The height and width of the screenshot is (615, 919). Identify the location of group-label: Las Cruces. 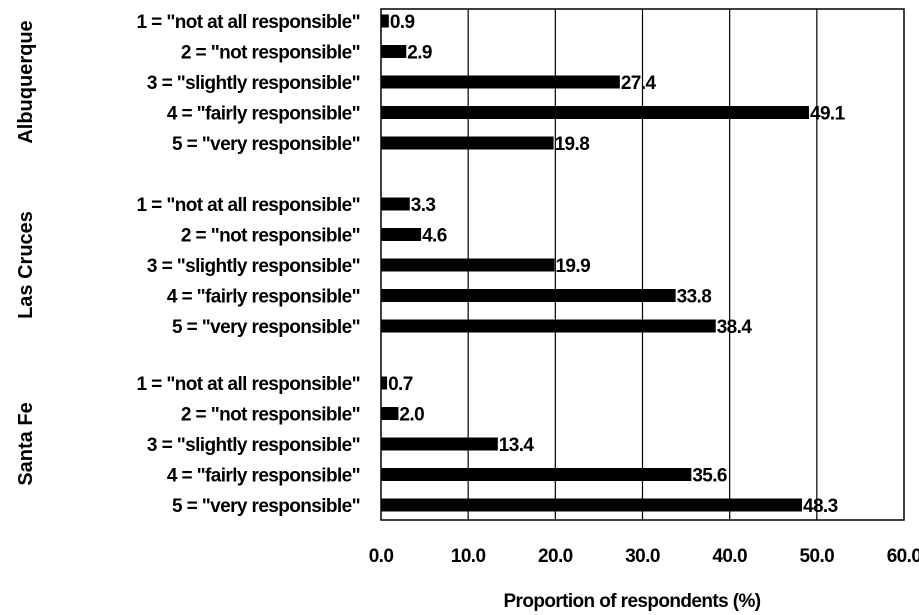
(26, 265).